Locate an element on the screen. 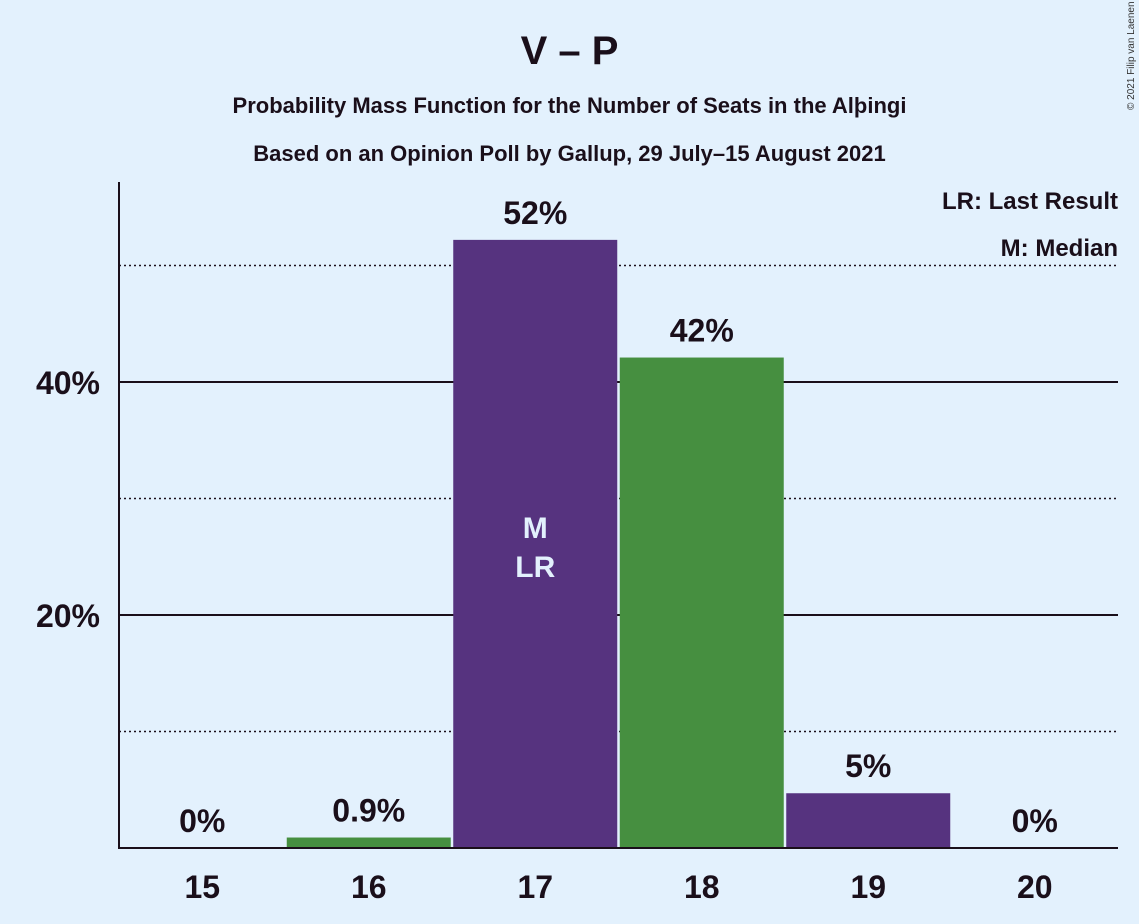 This screenshot has height=924, width=1139. data-label-15: 0% is located at coordinates (202, 821).